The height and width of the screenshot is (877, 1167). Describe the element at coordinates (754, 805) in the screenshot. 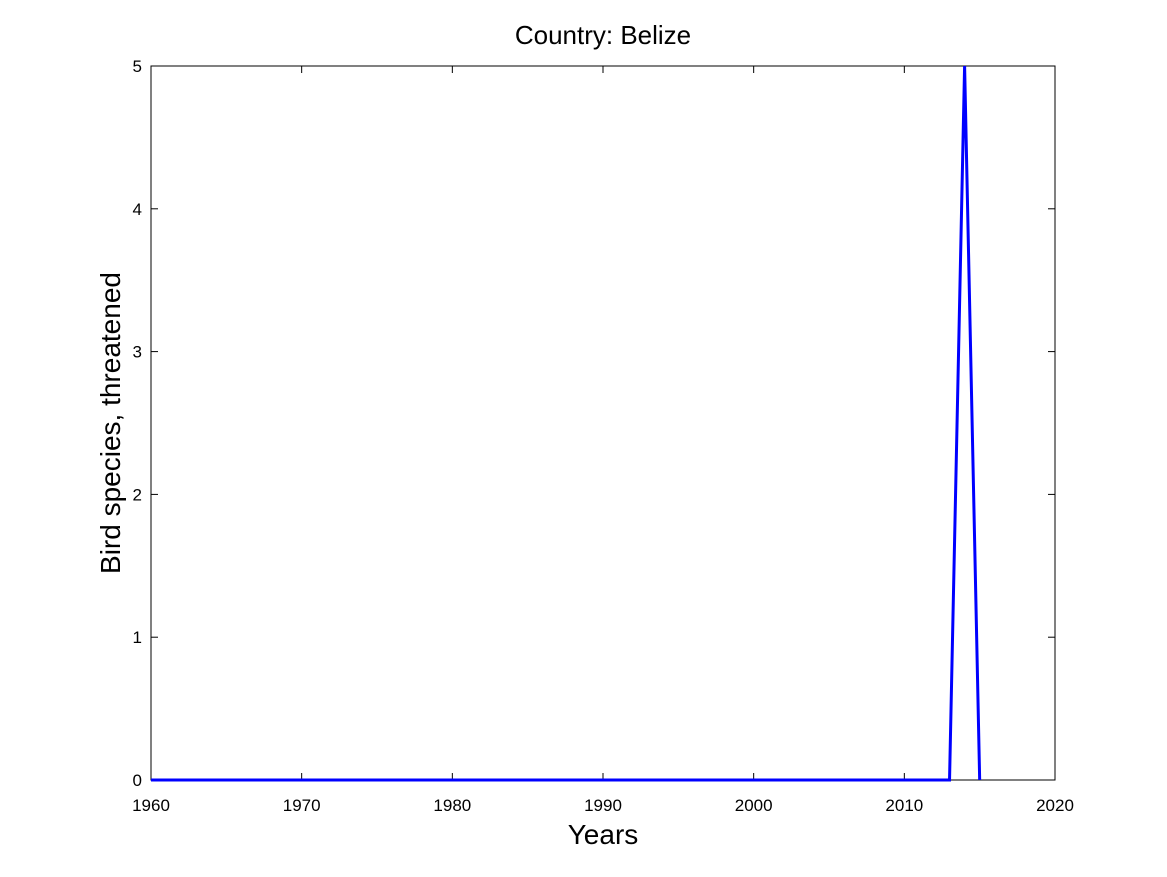

I see `x-tick-label: 2000` at that location.